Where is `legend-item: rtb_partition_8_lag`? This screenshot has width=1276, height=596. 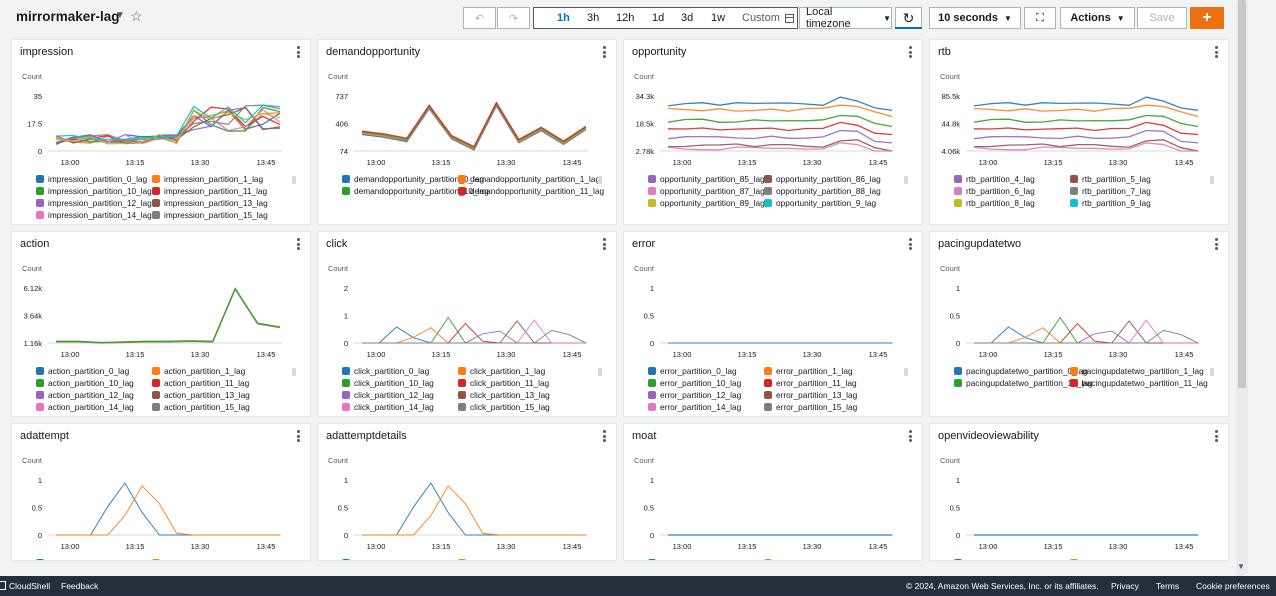 legend-item: rtb_partition_8_lag is located at coordinates (994, 203).